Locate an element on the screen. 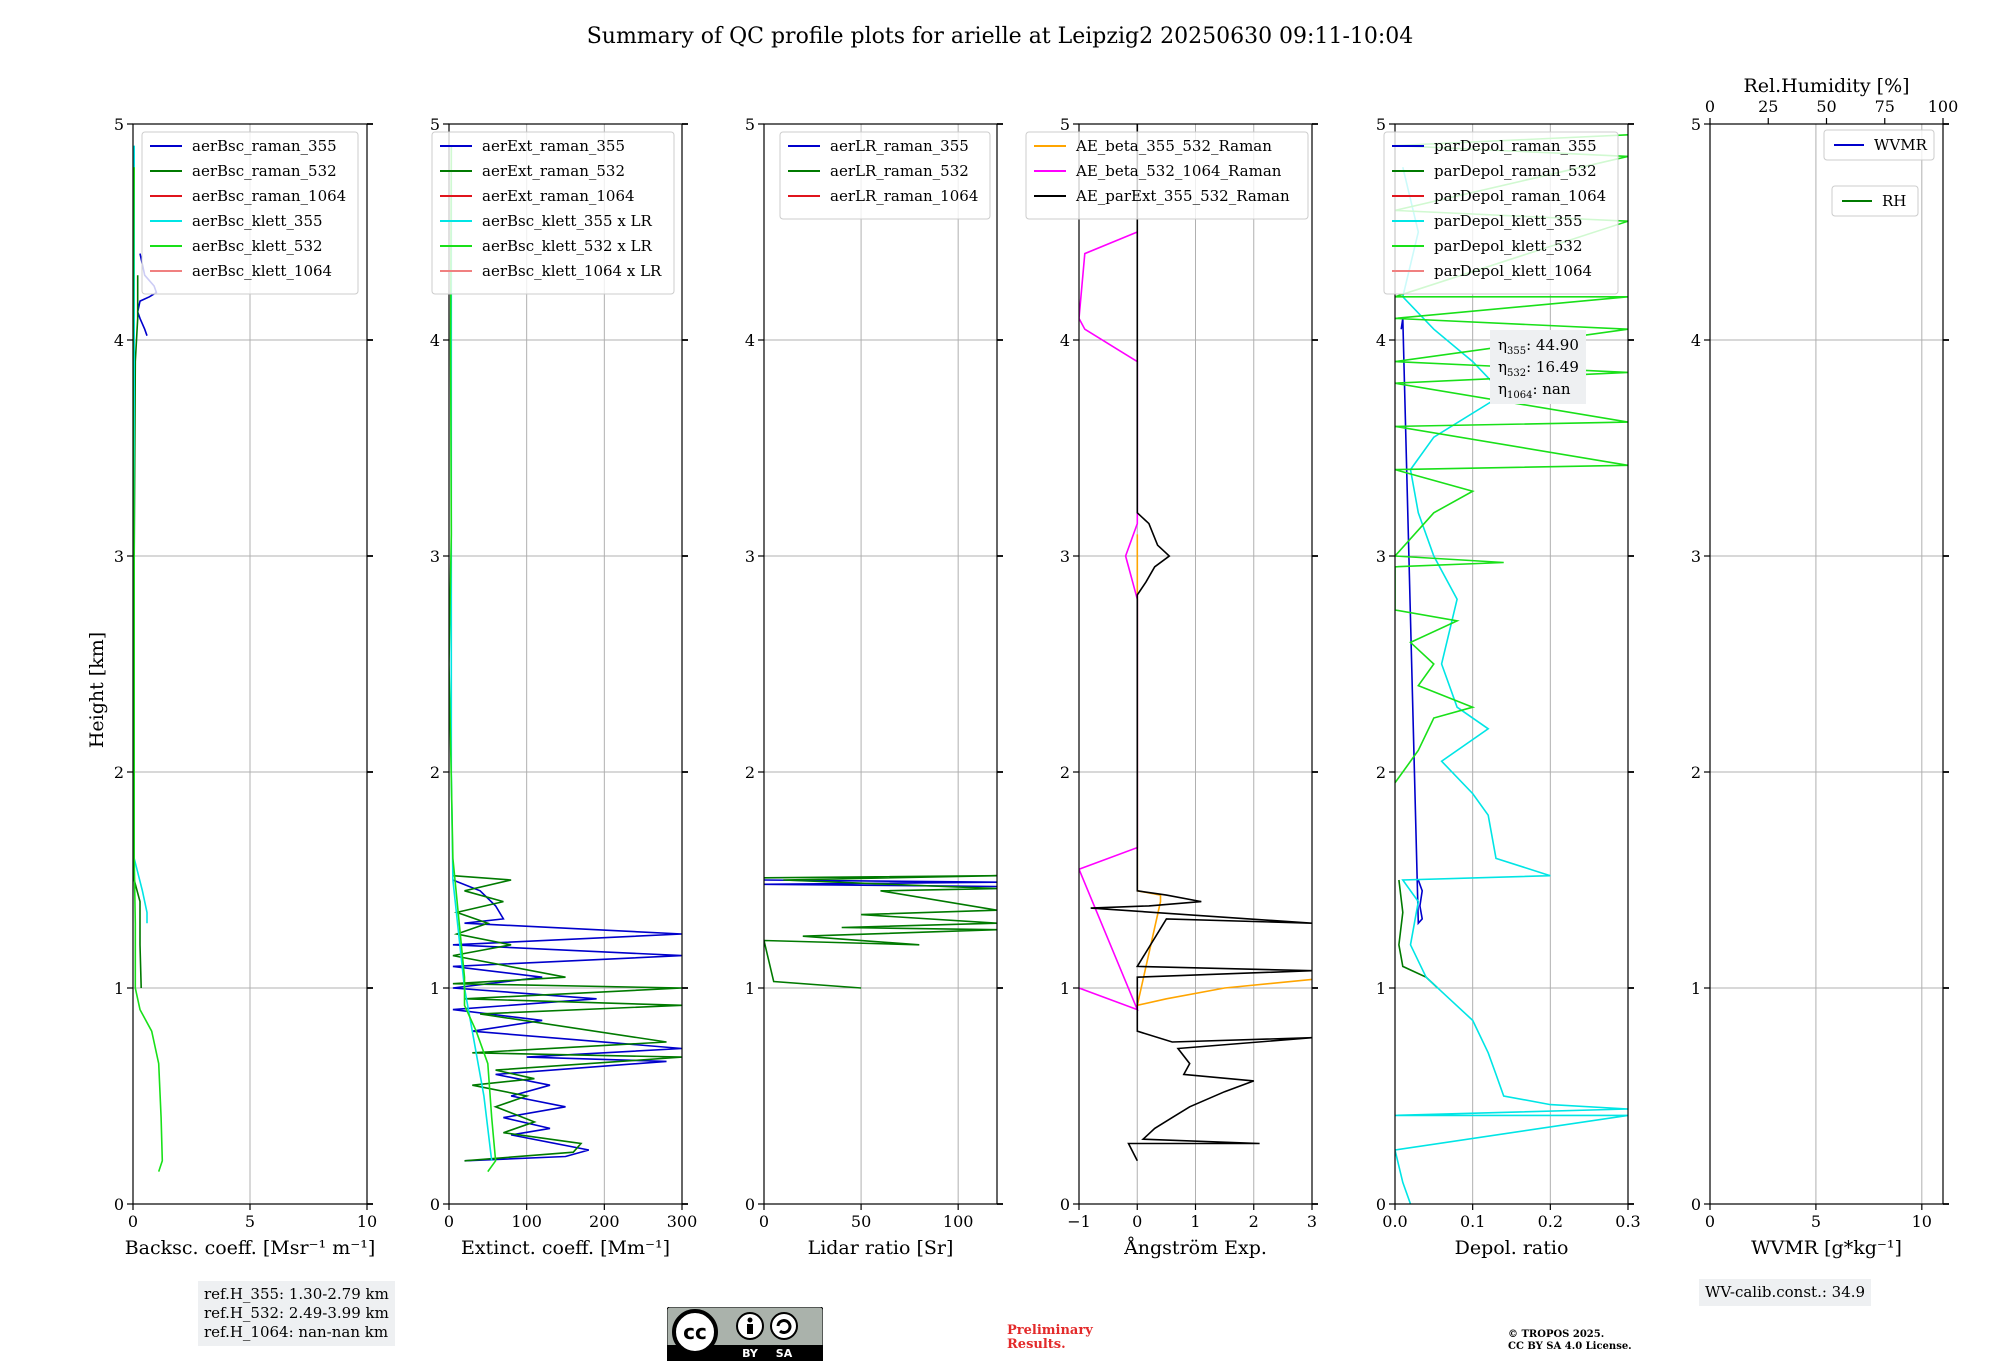 The width and height of the screenshot is (2000, 1361). x-tick-label: 1 is located at coordinates (1195, 1221).